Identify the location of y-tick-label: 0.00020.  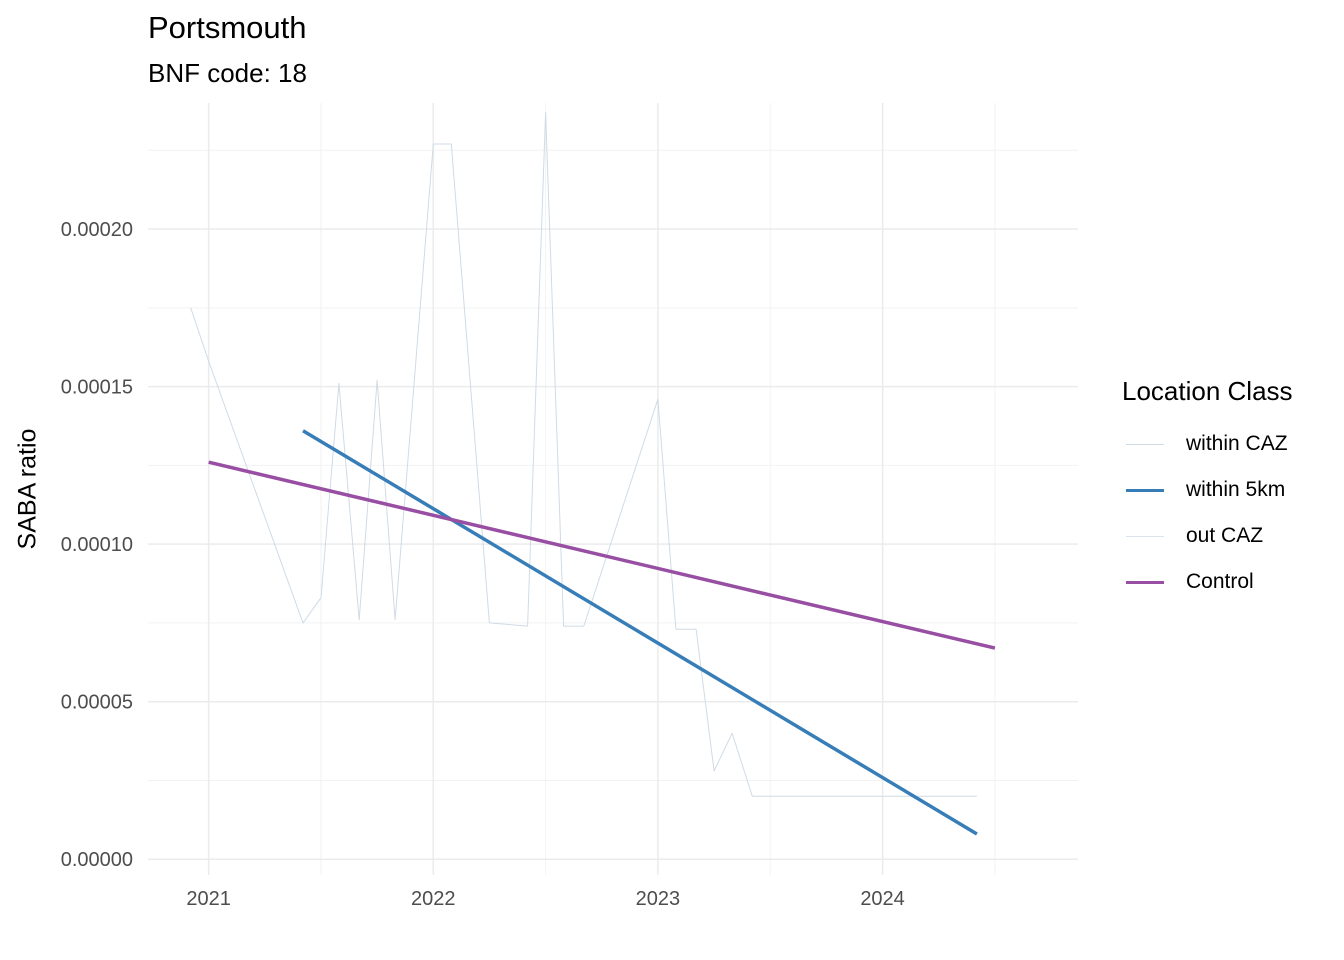
(97, 230).